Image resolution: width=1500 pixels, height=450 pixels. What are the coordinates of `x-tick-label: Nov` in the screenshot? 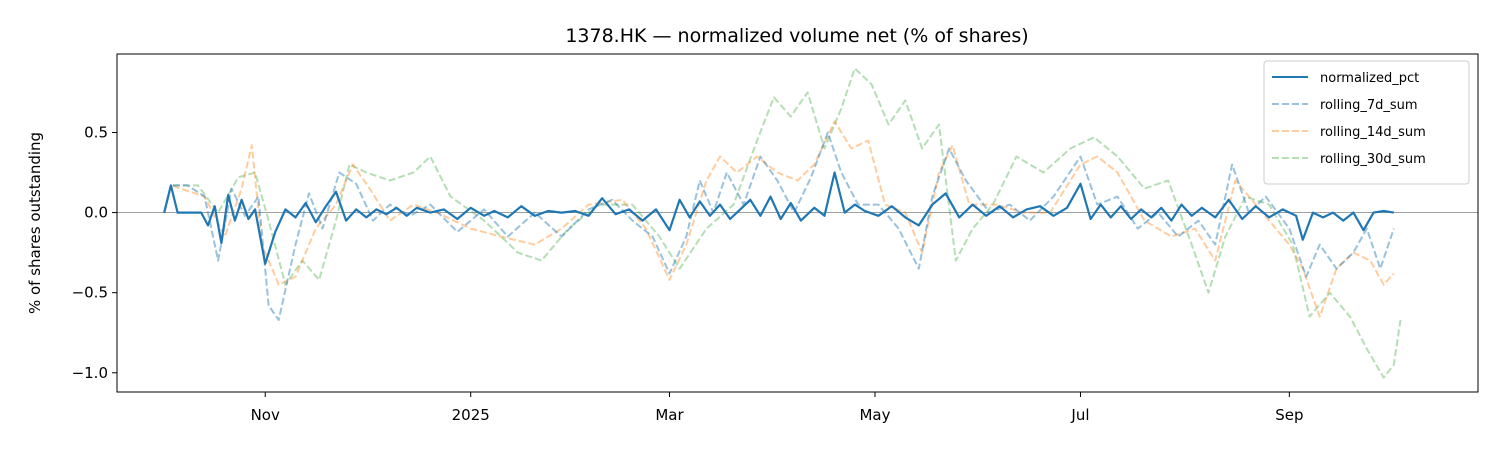 It's located at (265, 415).